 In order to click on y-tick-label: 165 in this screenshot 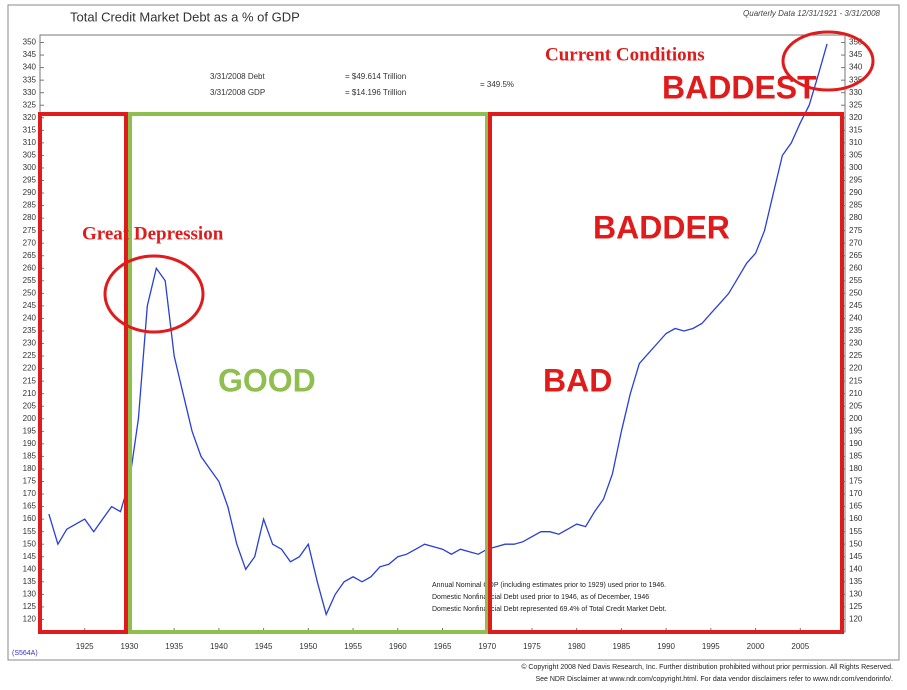, I will do `click(856, 506)`.